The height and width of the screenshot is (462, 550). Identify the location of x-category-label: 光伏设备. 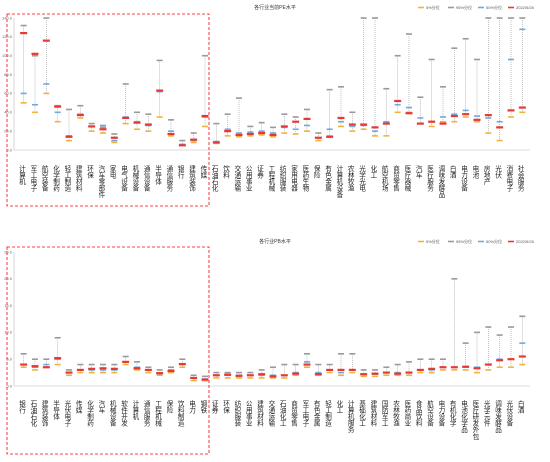
(509, 413).